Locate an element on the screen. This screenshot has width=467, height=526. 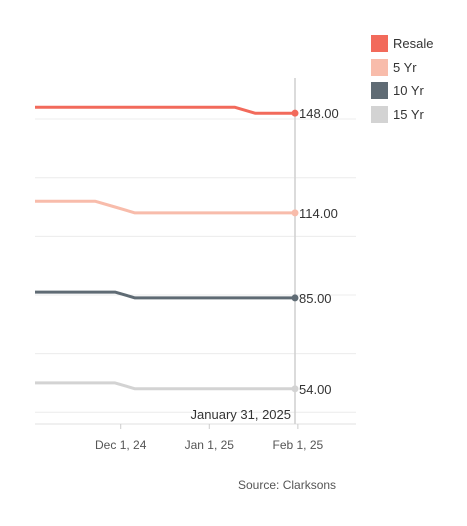
x-tick-label: Feb 1, 25 is located at coordinates (298, 445).